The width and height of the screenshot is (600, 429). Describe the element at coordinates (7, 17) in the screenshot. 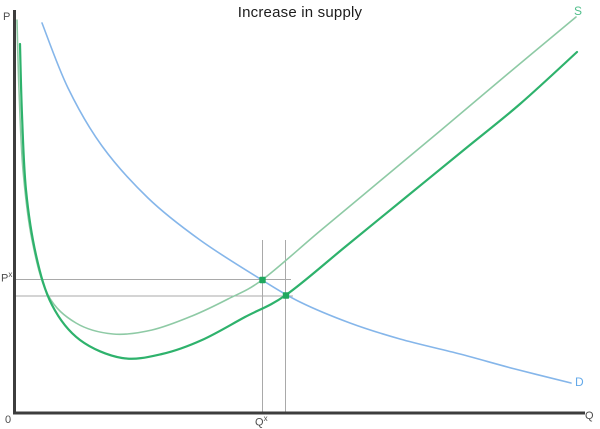

I see `y-axis-label: P` at that location.